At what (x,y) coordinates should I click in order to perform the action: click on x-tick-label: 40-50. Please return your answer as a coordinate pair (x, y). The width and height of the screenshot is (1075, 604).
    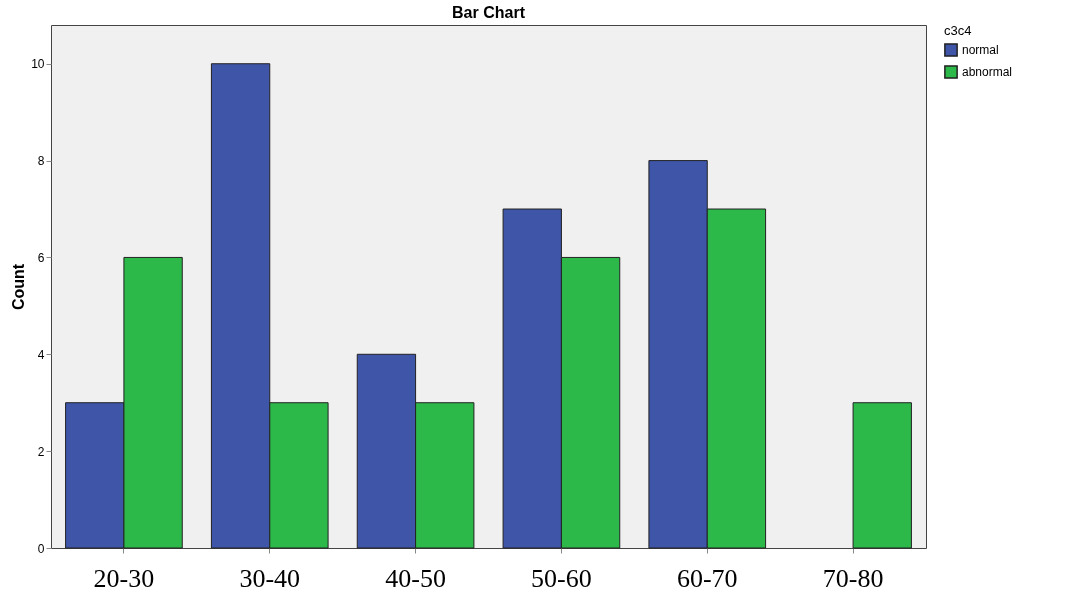
    Looking at the image, I should click on (415, 578).